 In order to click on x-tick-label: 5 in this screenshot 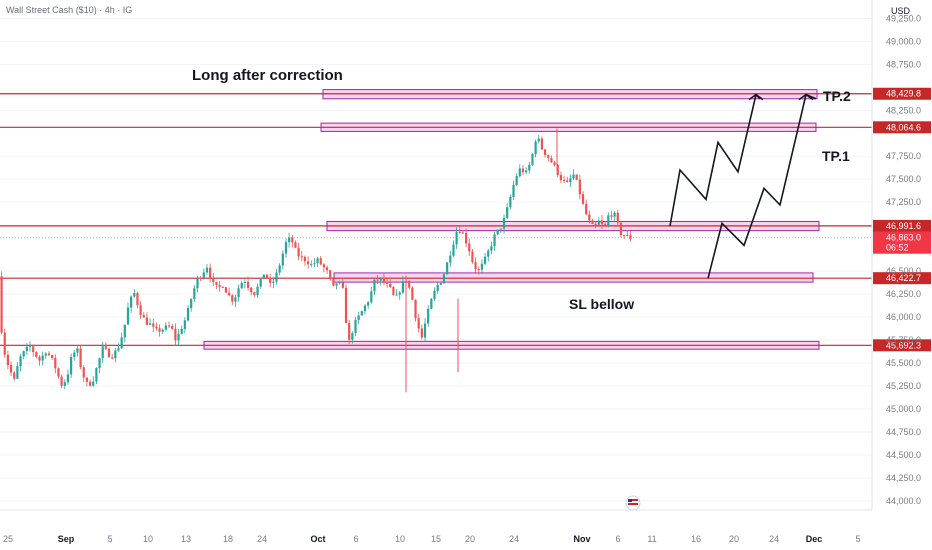, I will do `click(857, 539)`.